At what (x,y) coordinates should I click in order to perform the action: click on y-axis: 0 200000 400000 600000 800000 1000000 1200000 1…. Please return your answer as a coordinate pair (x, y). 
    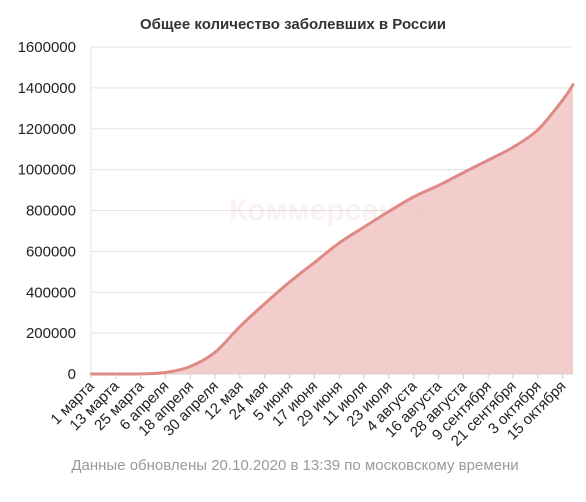
    Looking at the image, I should click on (47, 211).